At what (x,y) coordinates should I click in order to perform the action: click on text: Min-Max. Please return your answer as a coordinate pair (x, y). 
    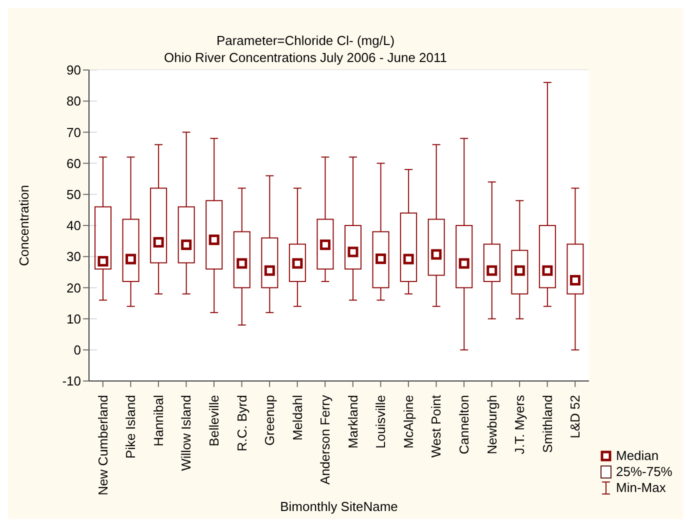
    Looking at the image, I should click on (641, 488).